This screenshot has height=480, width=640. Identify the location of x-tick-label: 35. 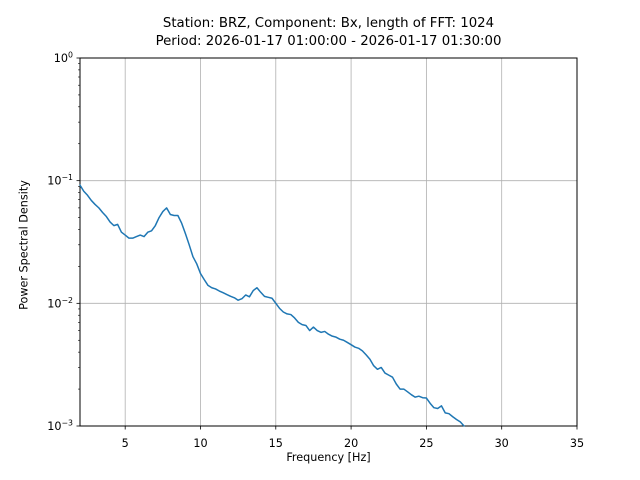
(577, 443).